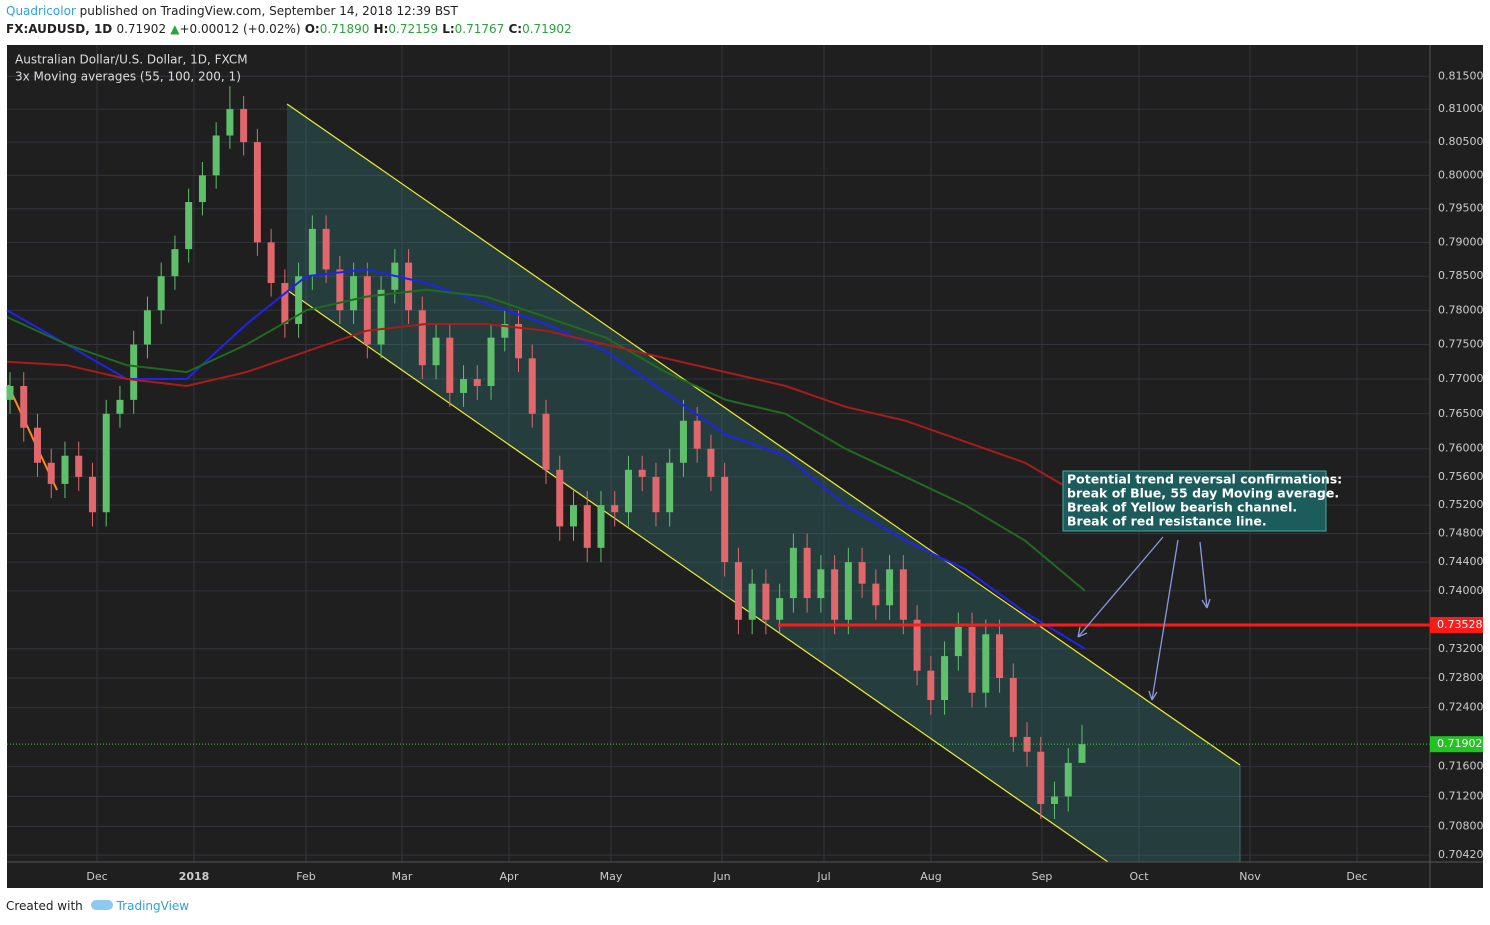  Describe the element at coordinates (1461, 448) in the screenshot. I see `y-tick-label: 0.76000` at that location.